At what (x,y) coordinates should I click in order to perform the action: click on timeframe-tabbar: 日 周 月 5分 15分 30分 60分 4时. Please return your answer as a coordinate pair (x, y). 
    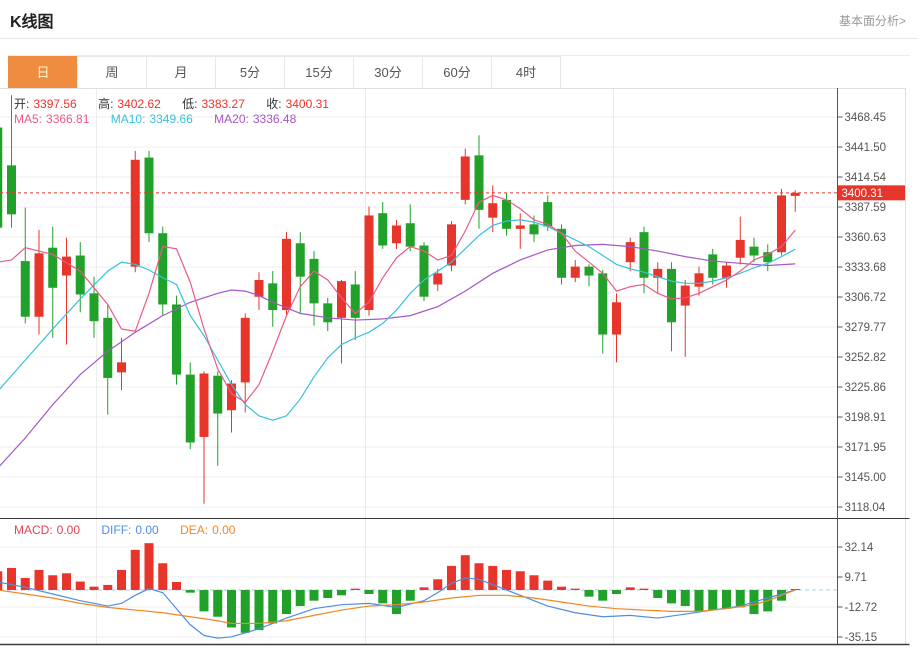
    Looking at the image, I should click on (459, 72).